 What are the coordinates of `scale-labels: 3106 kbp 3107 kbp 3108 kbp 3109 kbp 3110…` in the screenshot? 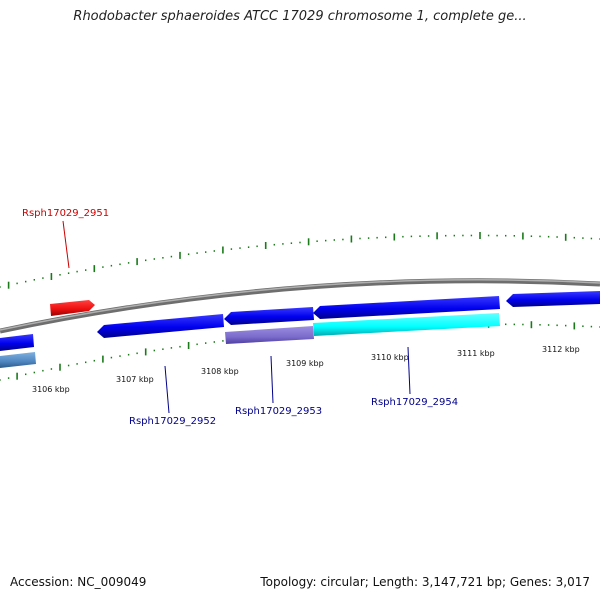 It's located at (306, 369).